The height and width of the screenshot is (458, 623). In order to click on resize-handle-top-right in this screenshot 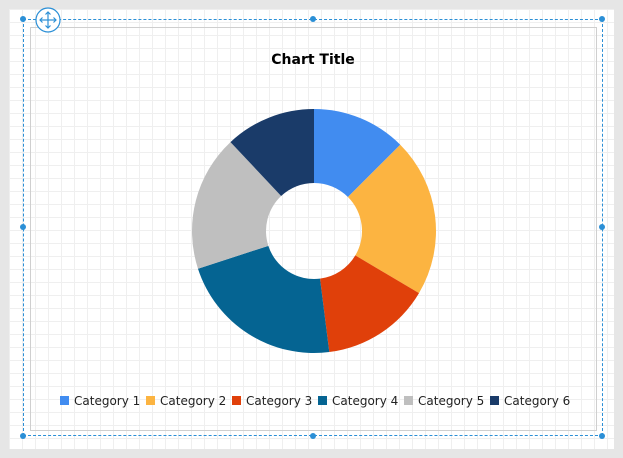, I will do `click(602, 19)`.